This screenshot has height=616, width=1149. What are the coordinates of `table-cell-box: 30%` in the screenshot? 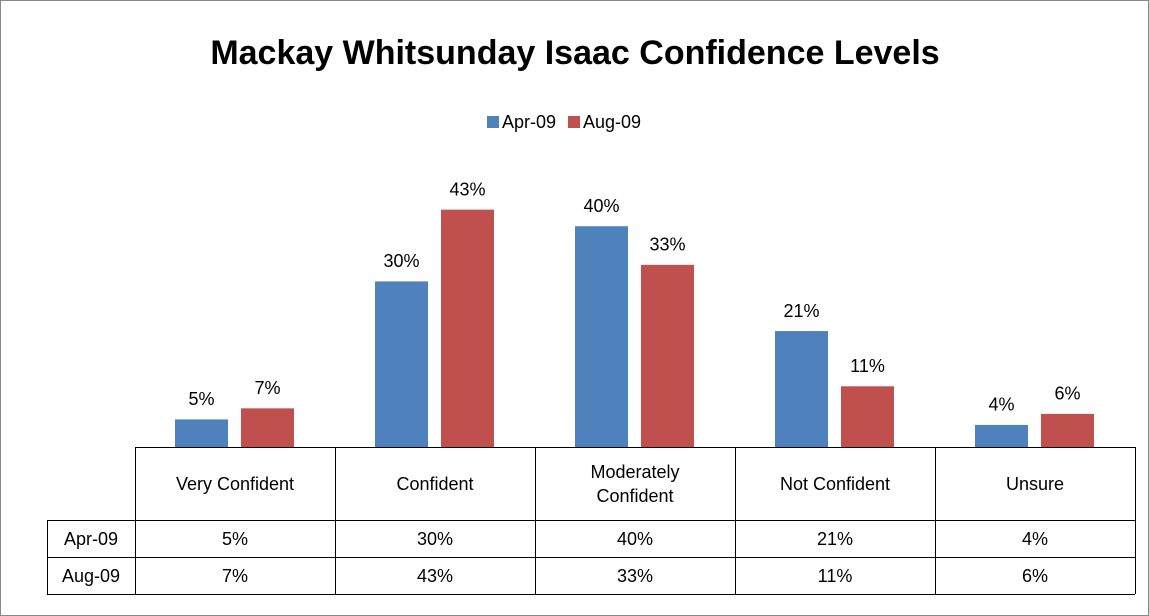 It's located at (435, 538).